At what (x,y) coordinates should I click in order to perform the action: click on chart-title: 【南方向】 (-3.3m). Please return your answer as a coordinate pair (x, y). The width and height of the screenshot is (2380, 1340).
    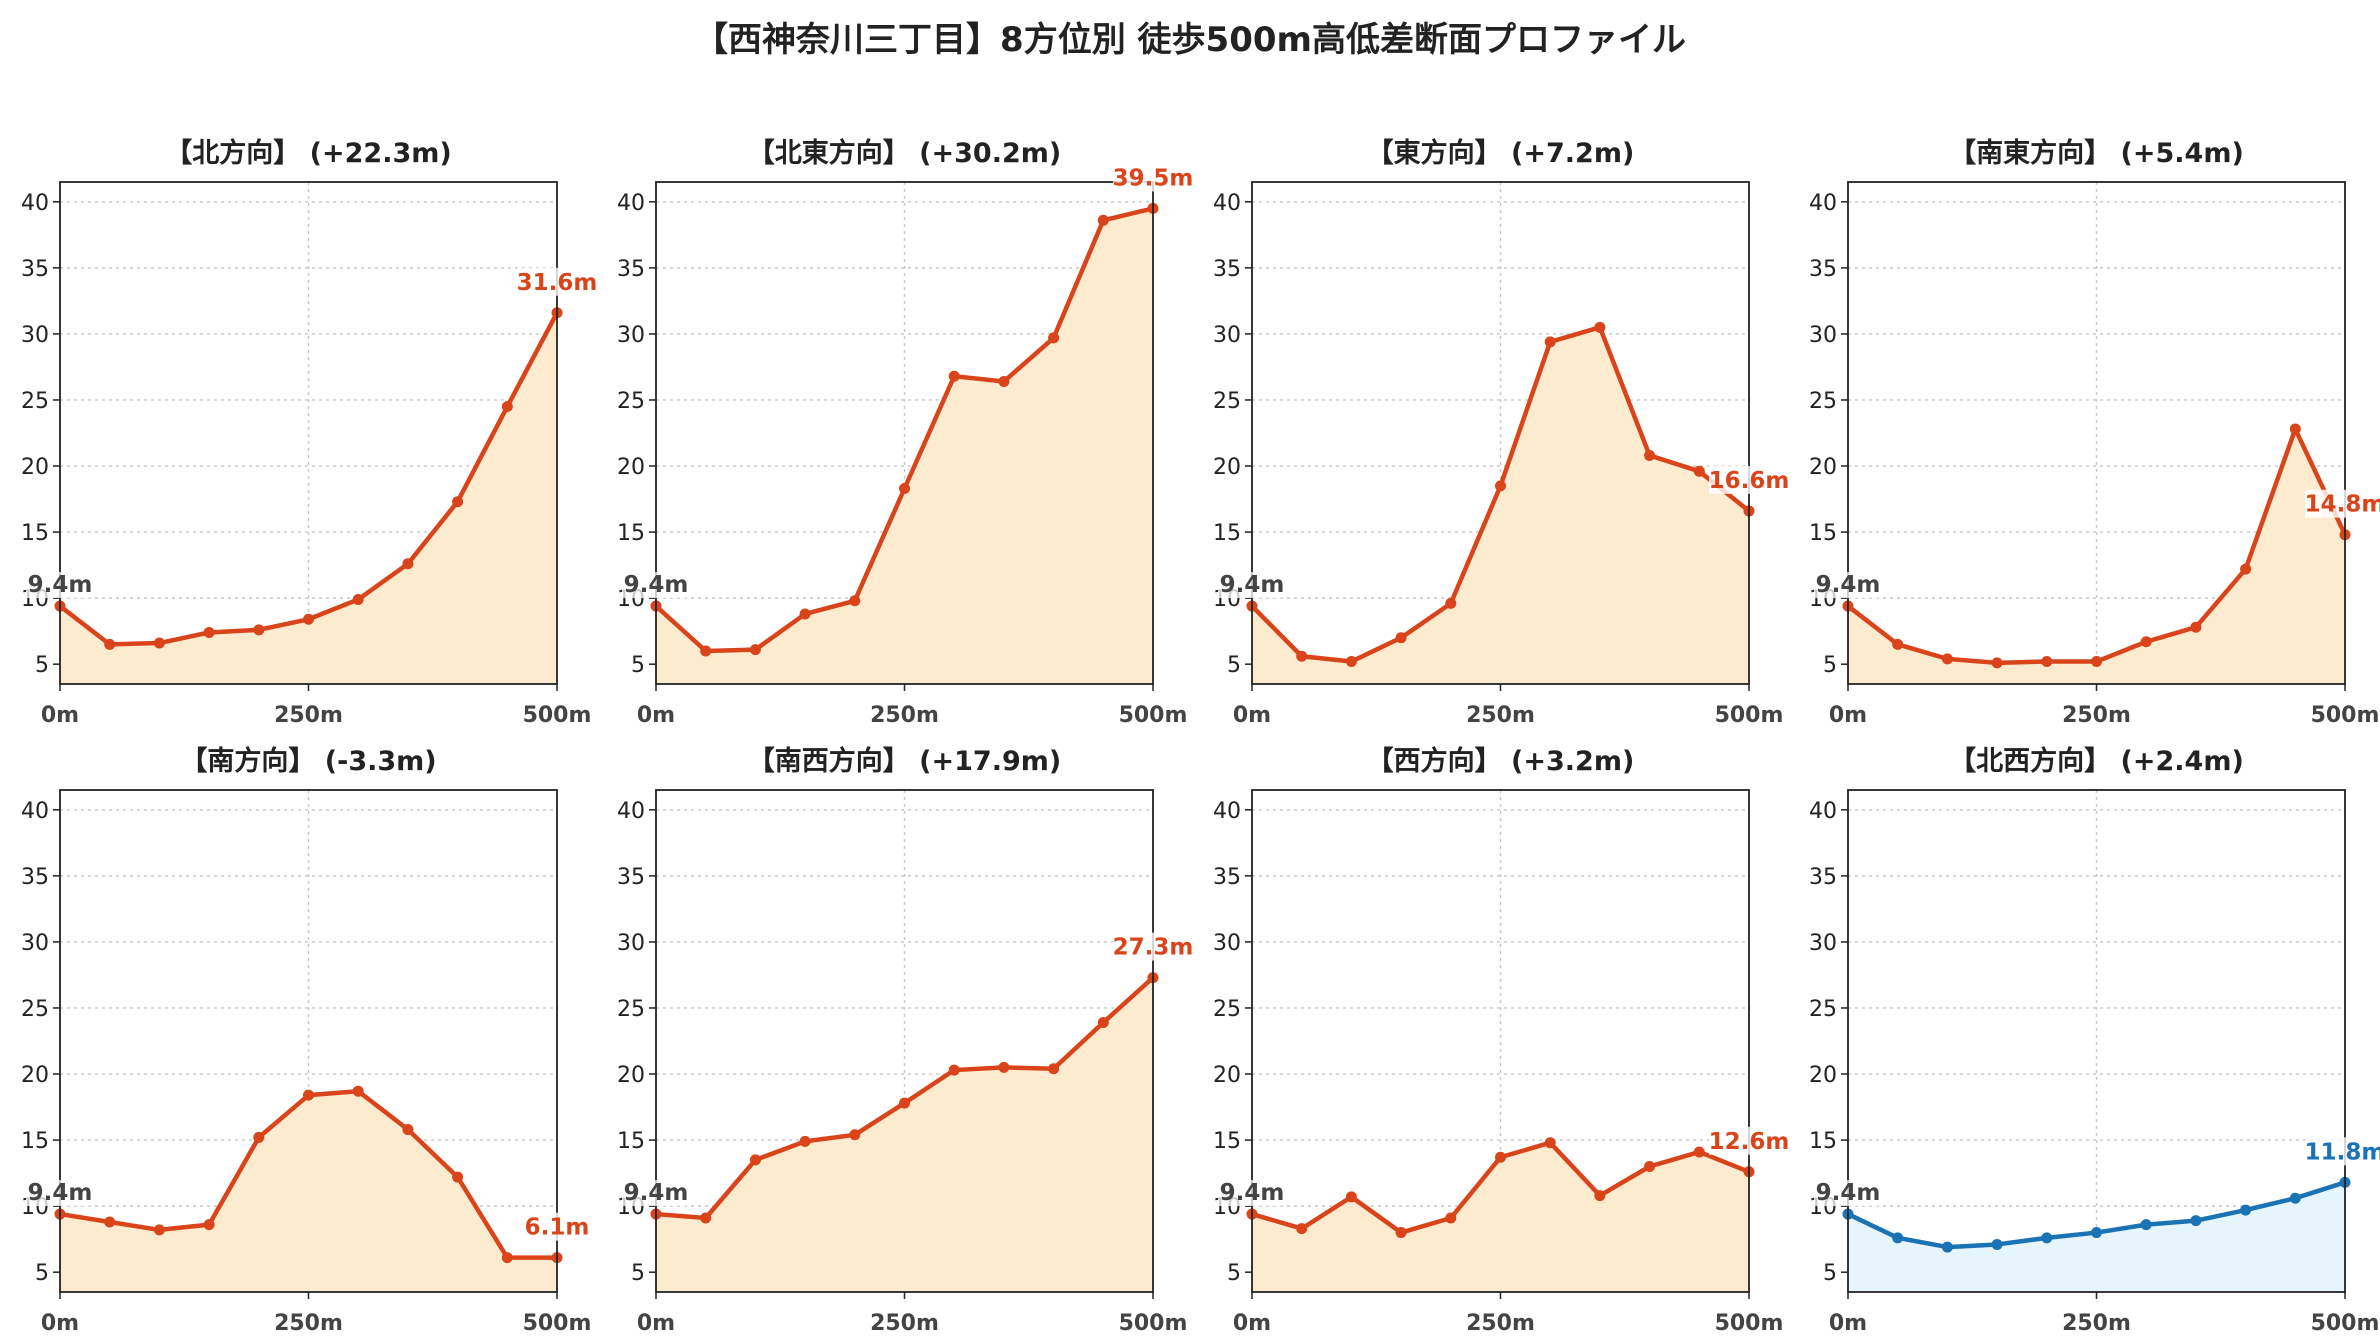
    Looking at the image, I should click on (308, 761).